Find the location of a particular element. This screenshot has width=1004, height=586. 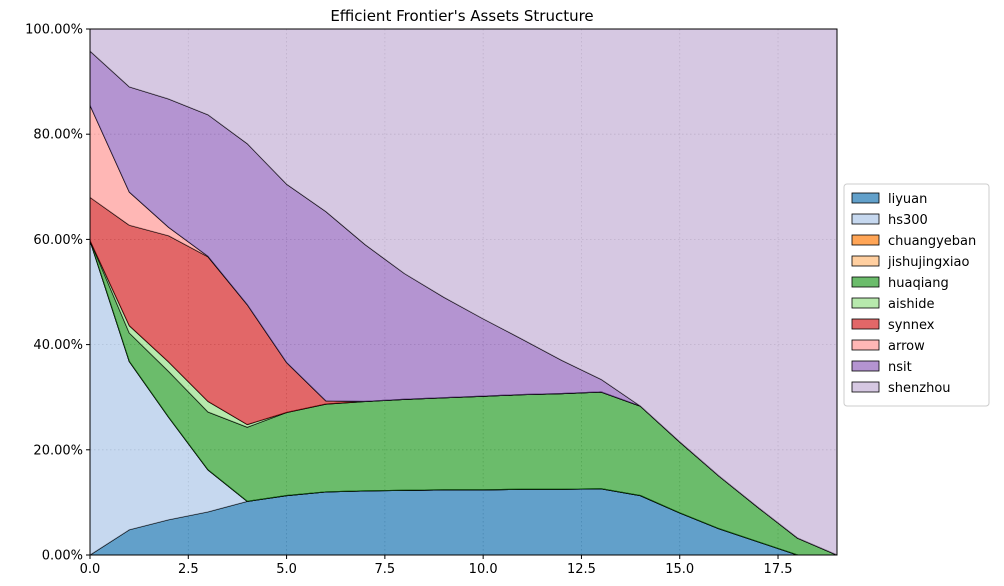

legend-swatch-chuangyeban is located at coordinates (865, 240).